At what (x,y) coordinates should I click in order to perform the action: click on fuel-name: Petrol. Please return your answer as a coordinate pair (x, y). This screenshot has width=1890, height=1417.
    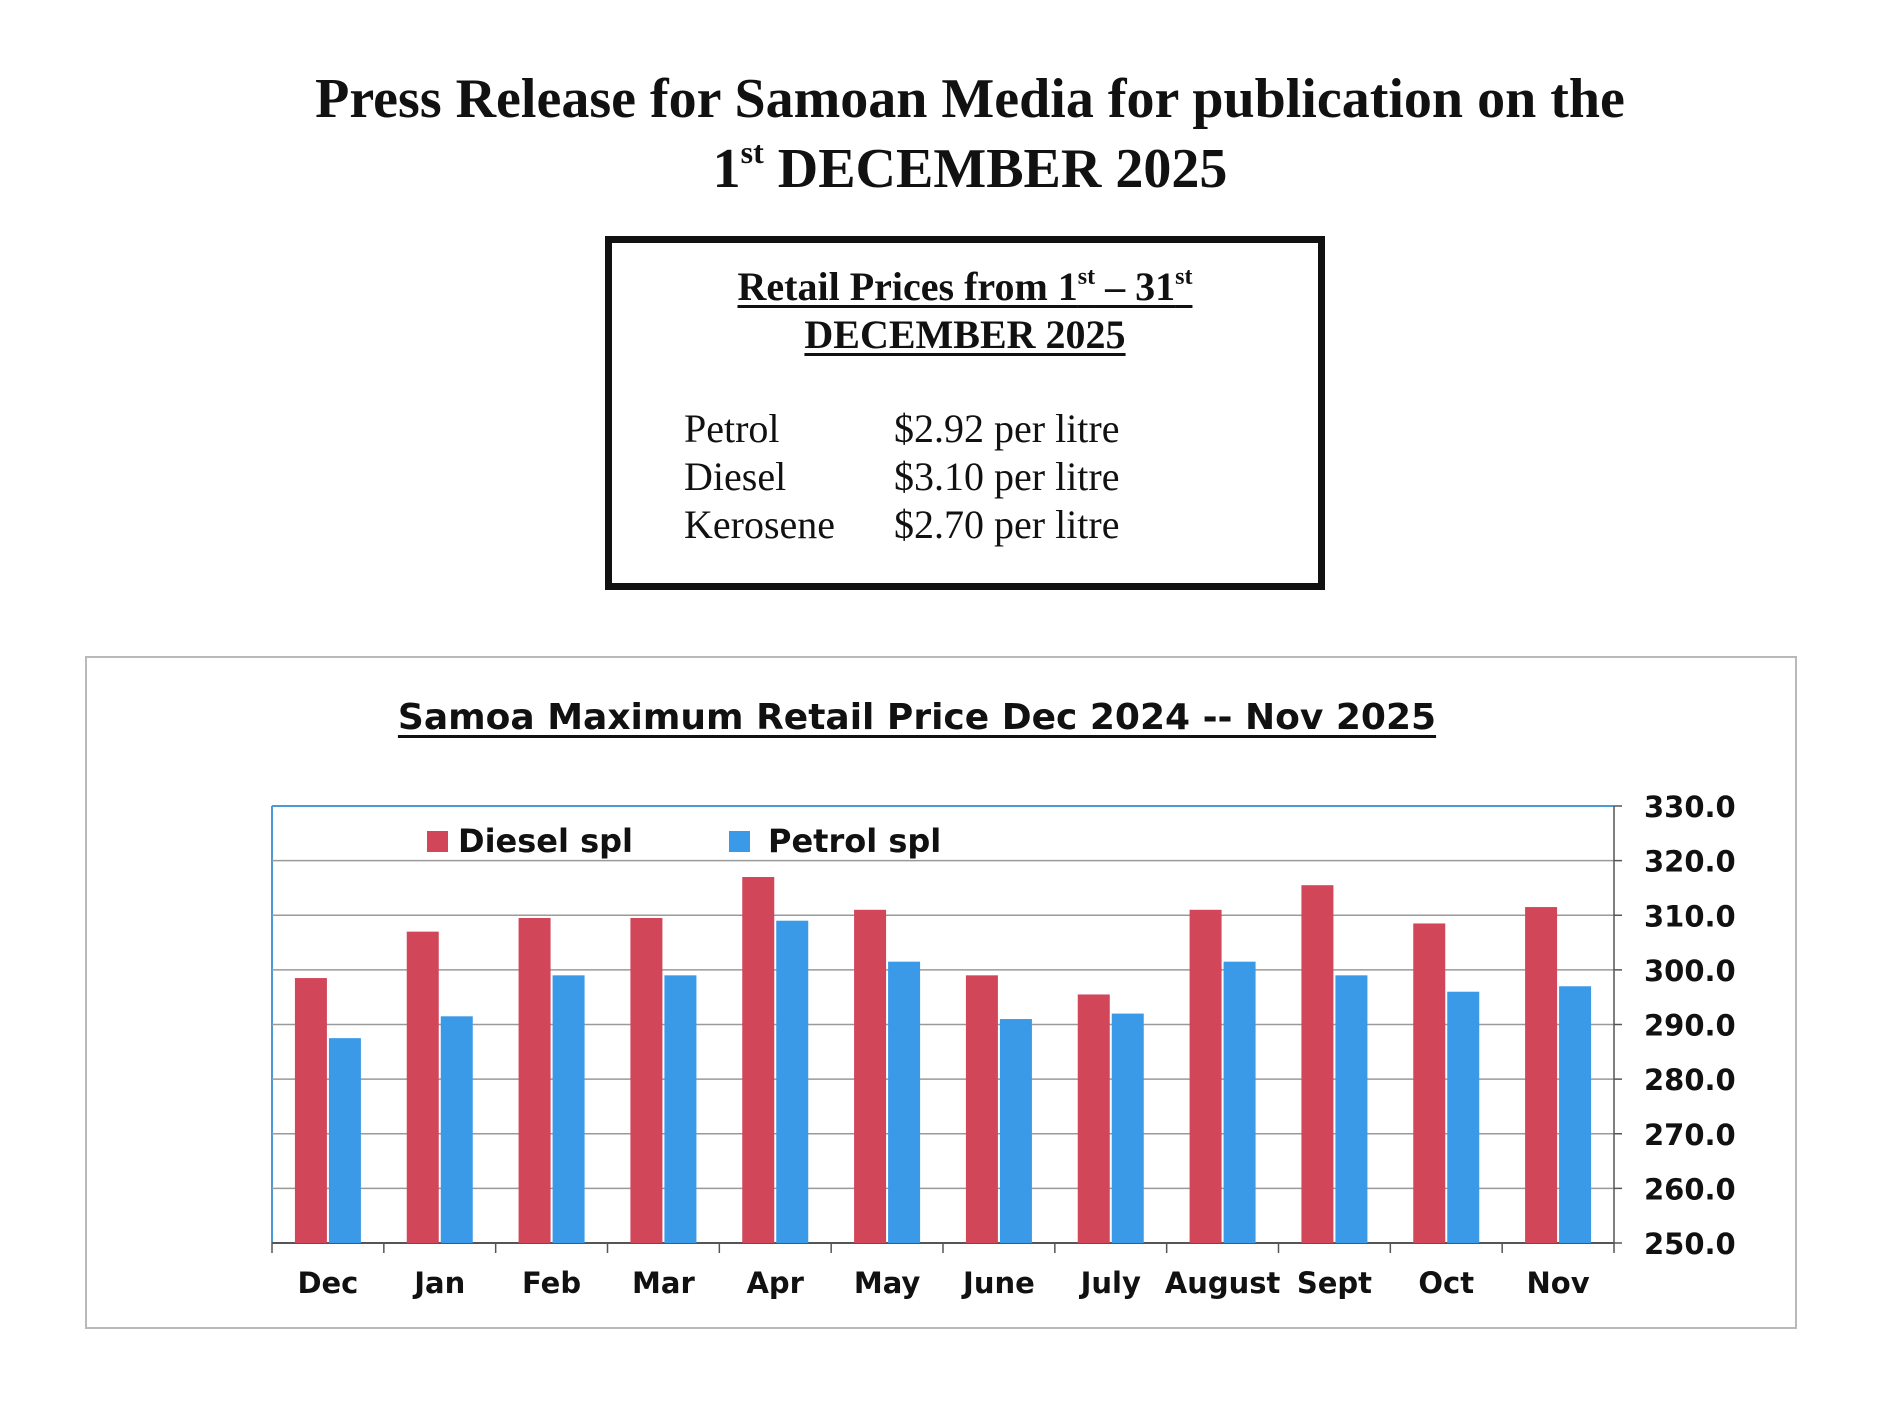
    Looking at the image, I should click on (732, 428).